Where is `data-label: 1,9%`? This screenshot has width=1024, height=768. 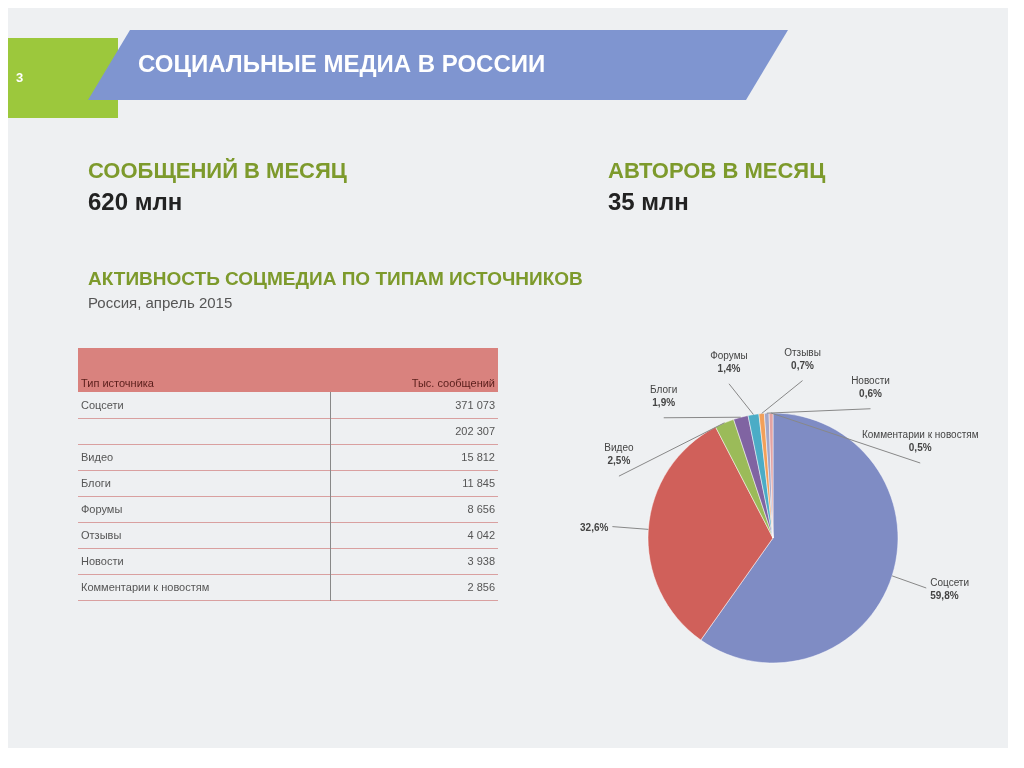 data-label: 1,9% is located at coordinates (664, 402).